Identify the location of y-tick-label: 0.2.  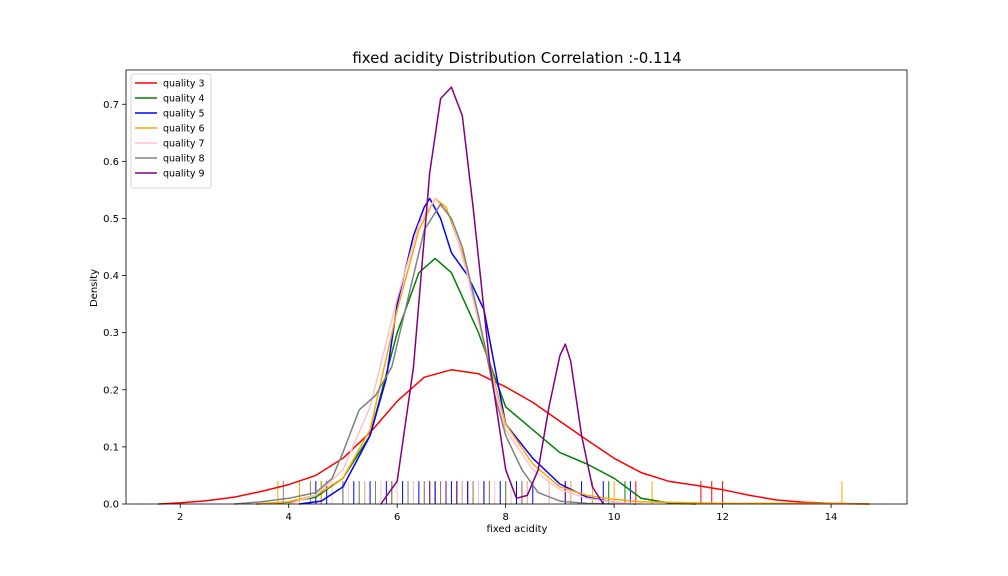
(111, 390).